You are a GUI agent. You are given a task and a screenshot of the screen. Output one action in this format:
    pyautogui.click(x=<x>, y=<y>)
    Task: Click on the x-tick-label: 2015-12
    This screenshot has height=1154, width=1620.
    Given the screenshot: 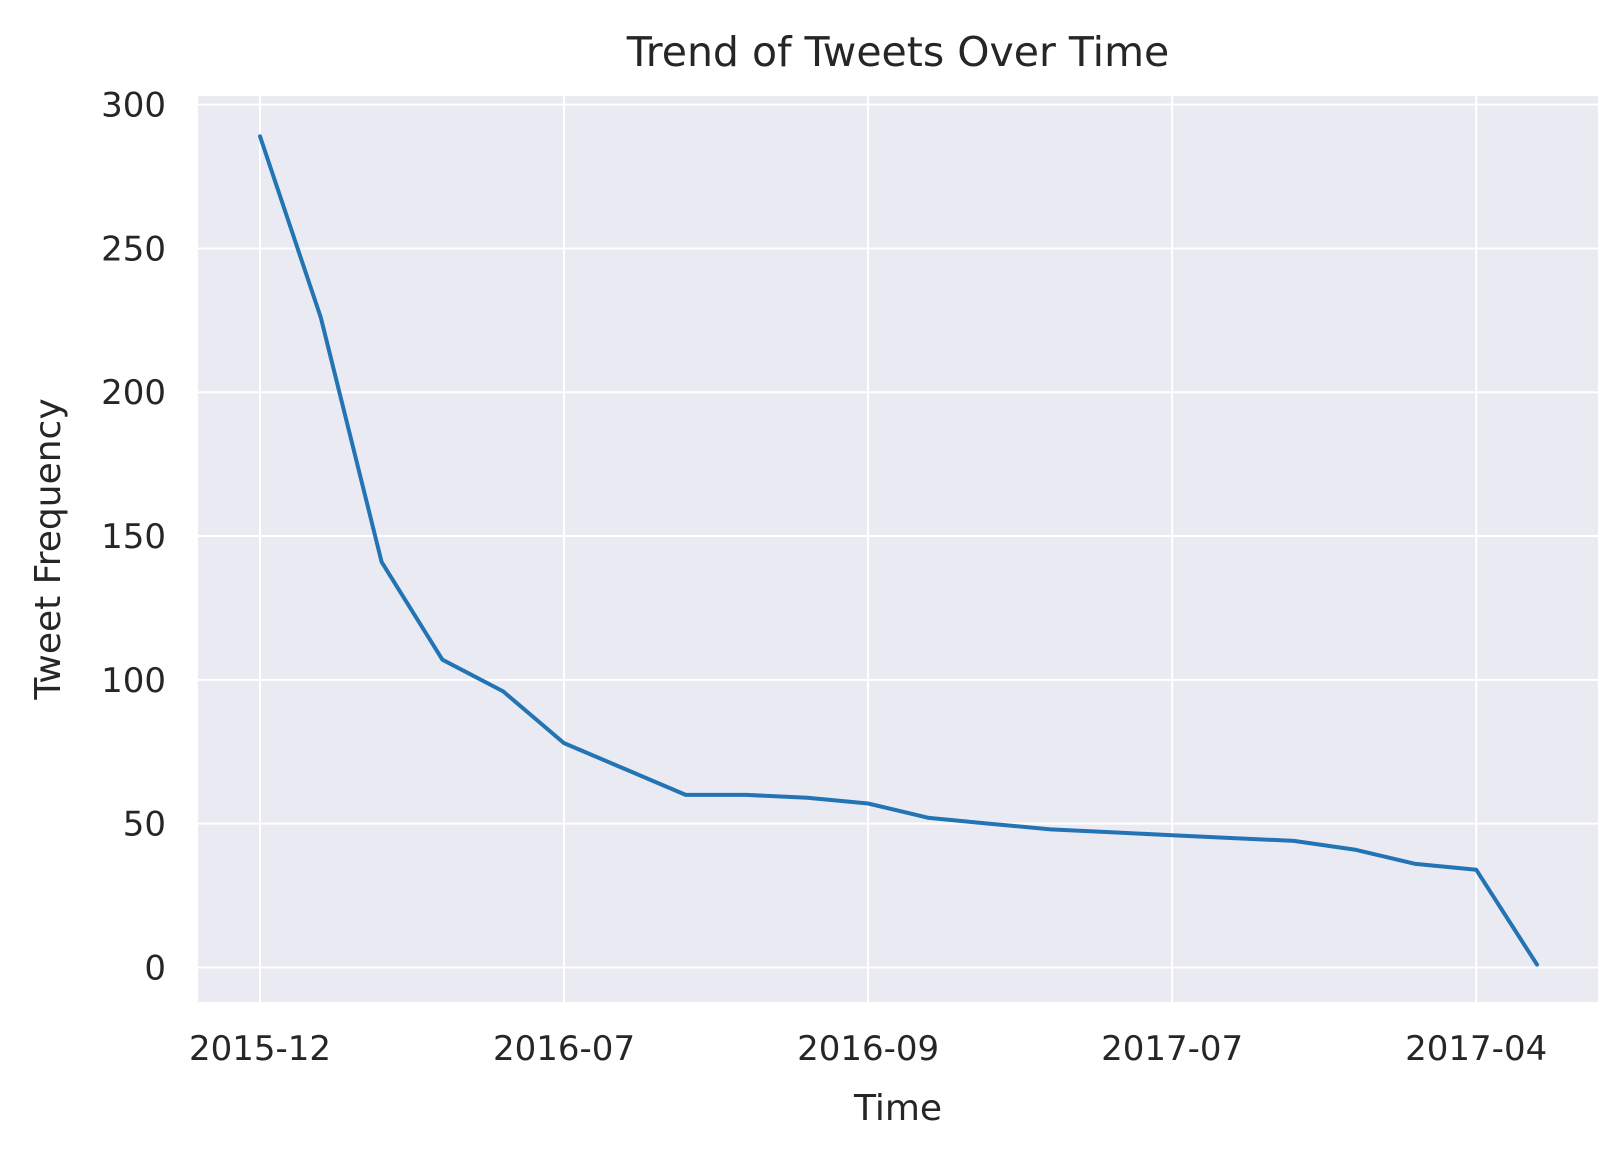 What is the action you would take?
    pyautogui.click(x=260, y=1049)
    